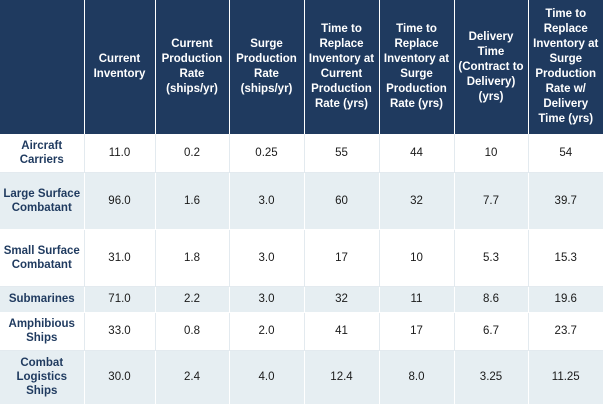  I want to click on header-current-inventory: Current Inventory, so click(120, 67).